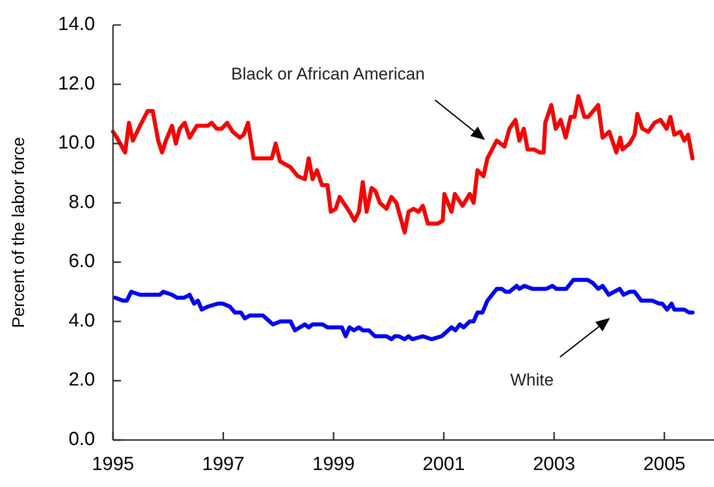 This screenshot has width=714, height=487. Describe the element at coordinates (532, 380) in the screenshot. I see `annotation: White` at that location.